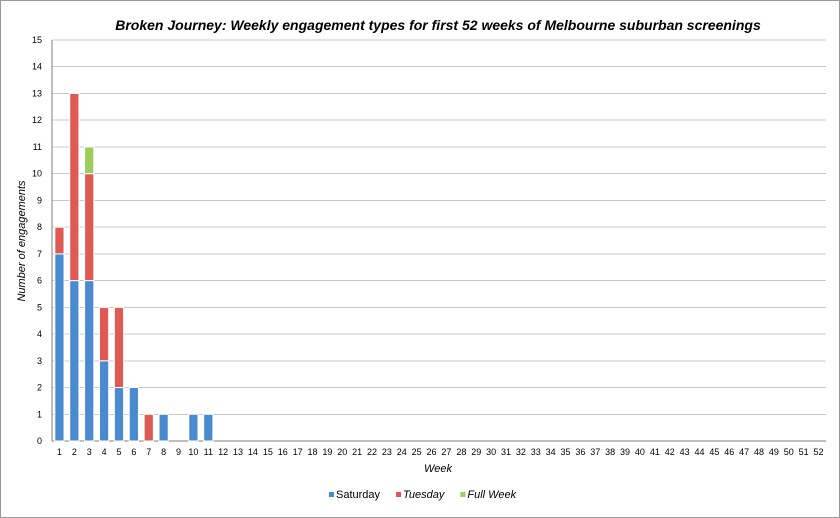 This screenshot has height=518, width=840. I want to click on y-tick-label: 15, so click(37, 40).